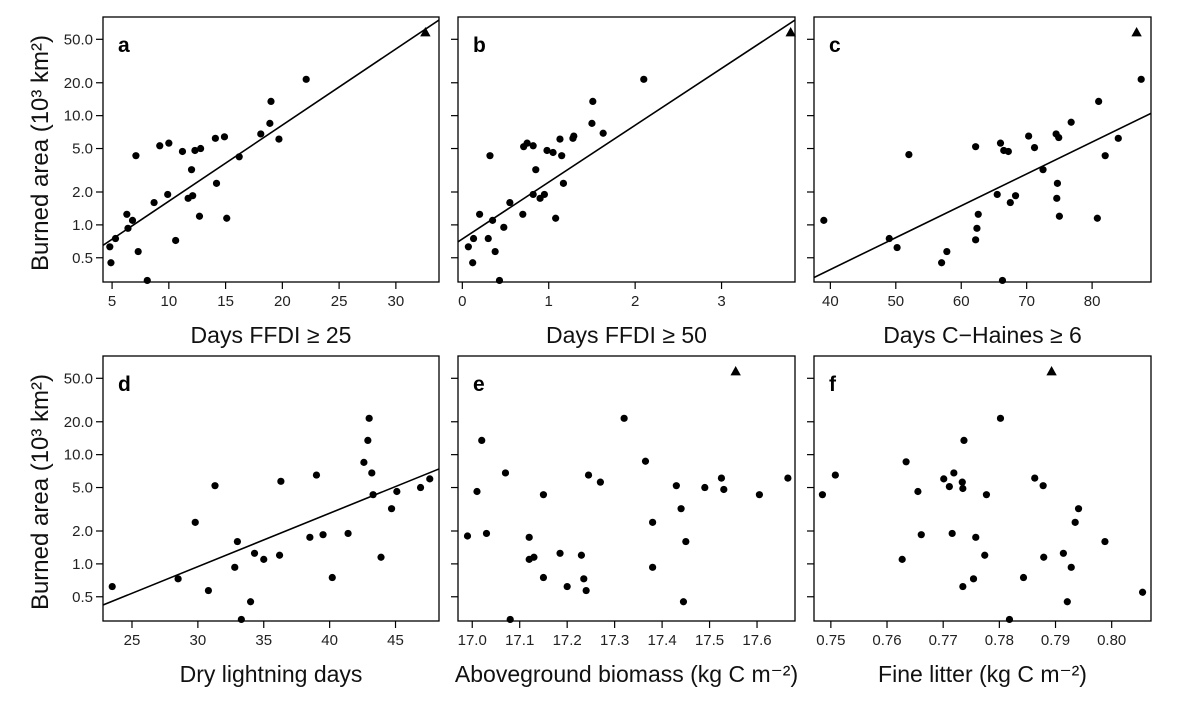  What do you see at coordinates (1136, 32) in the screenshot?
I see `outlier-triangle` at bounding box center [1136, 32].